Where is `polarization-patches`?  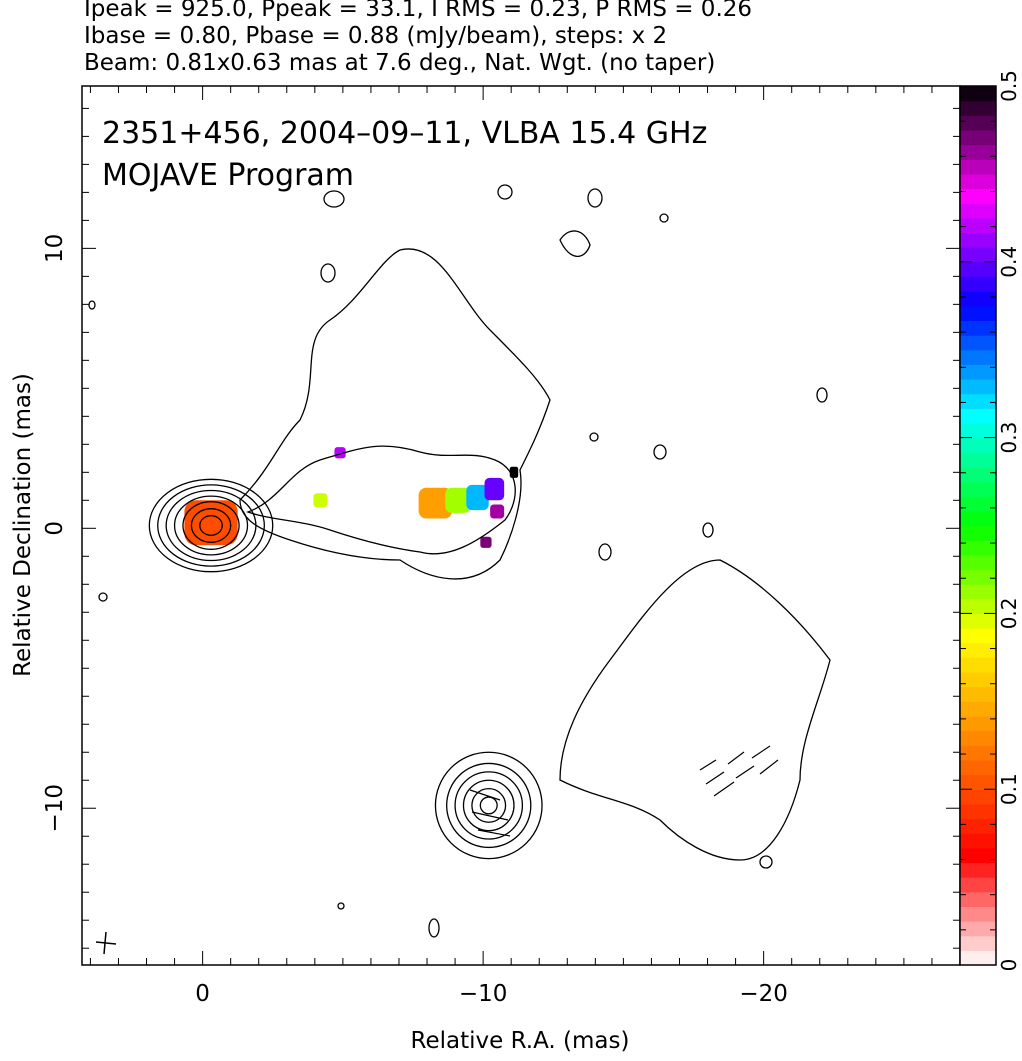
polarization-patches is located at coordinates (351, 497).